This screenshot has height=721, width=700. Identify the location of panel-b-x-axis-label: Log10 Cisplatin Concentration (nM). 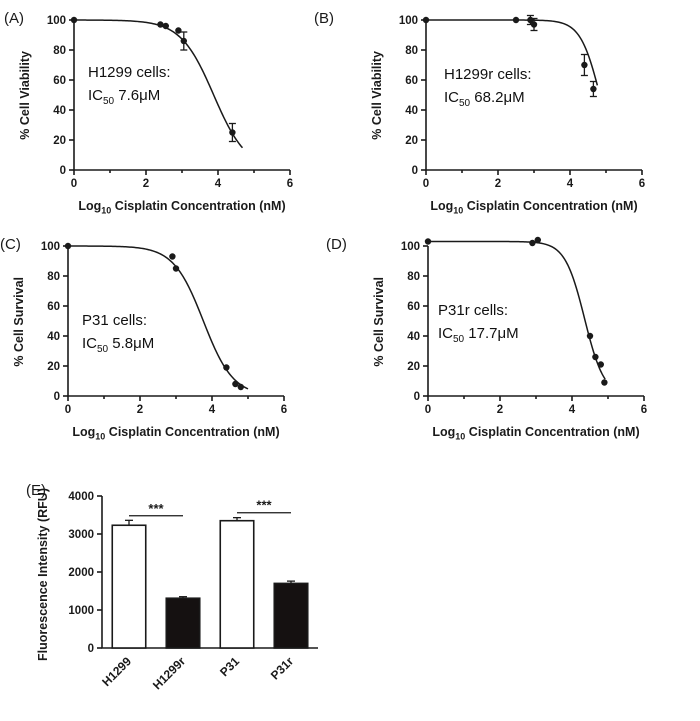
(534, 207).